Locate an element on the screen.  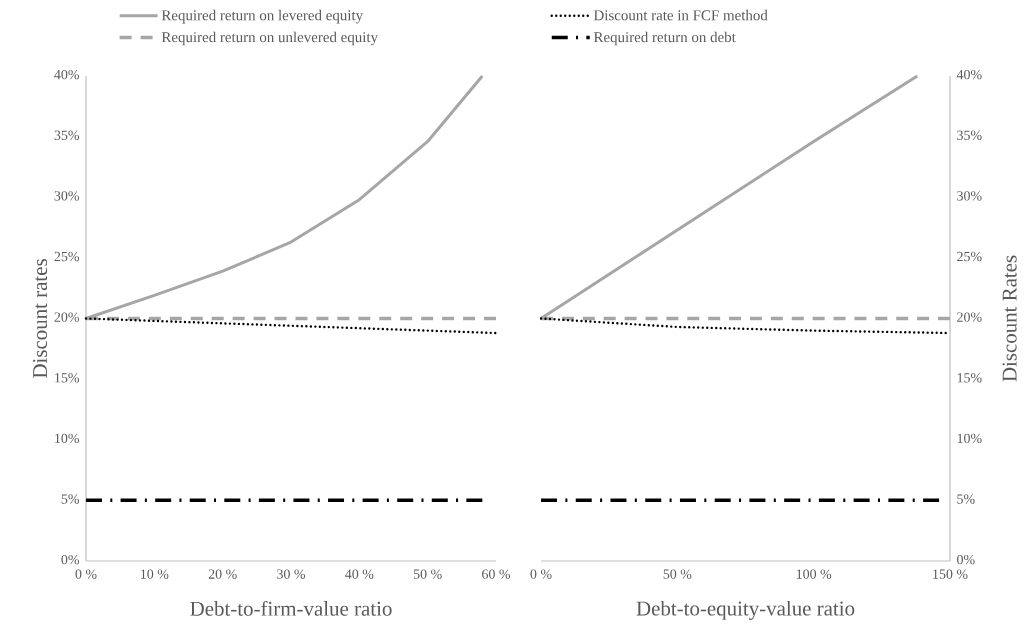
x-axis-title: Debt-to-equity-value ratio is located at coordinates (745, 610).